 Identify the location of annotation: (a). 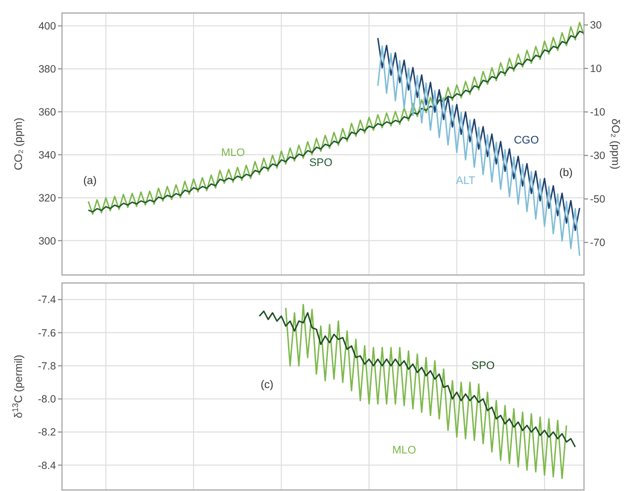
(90, 181).